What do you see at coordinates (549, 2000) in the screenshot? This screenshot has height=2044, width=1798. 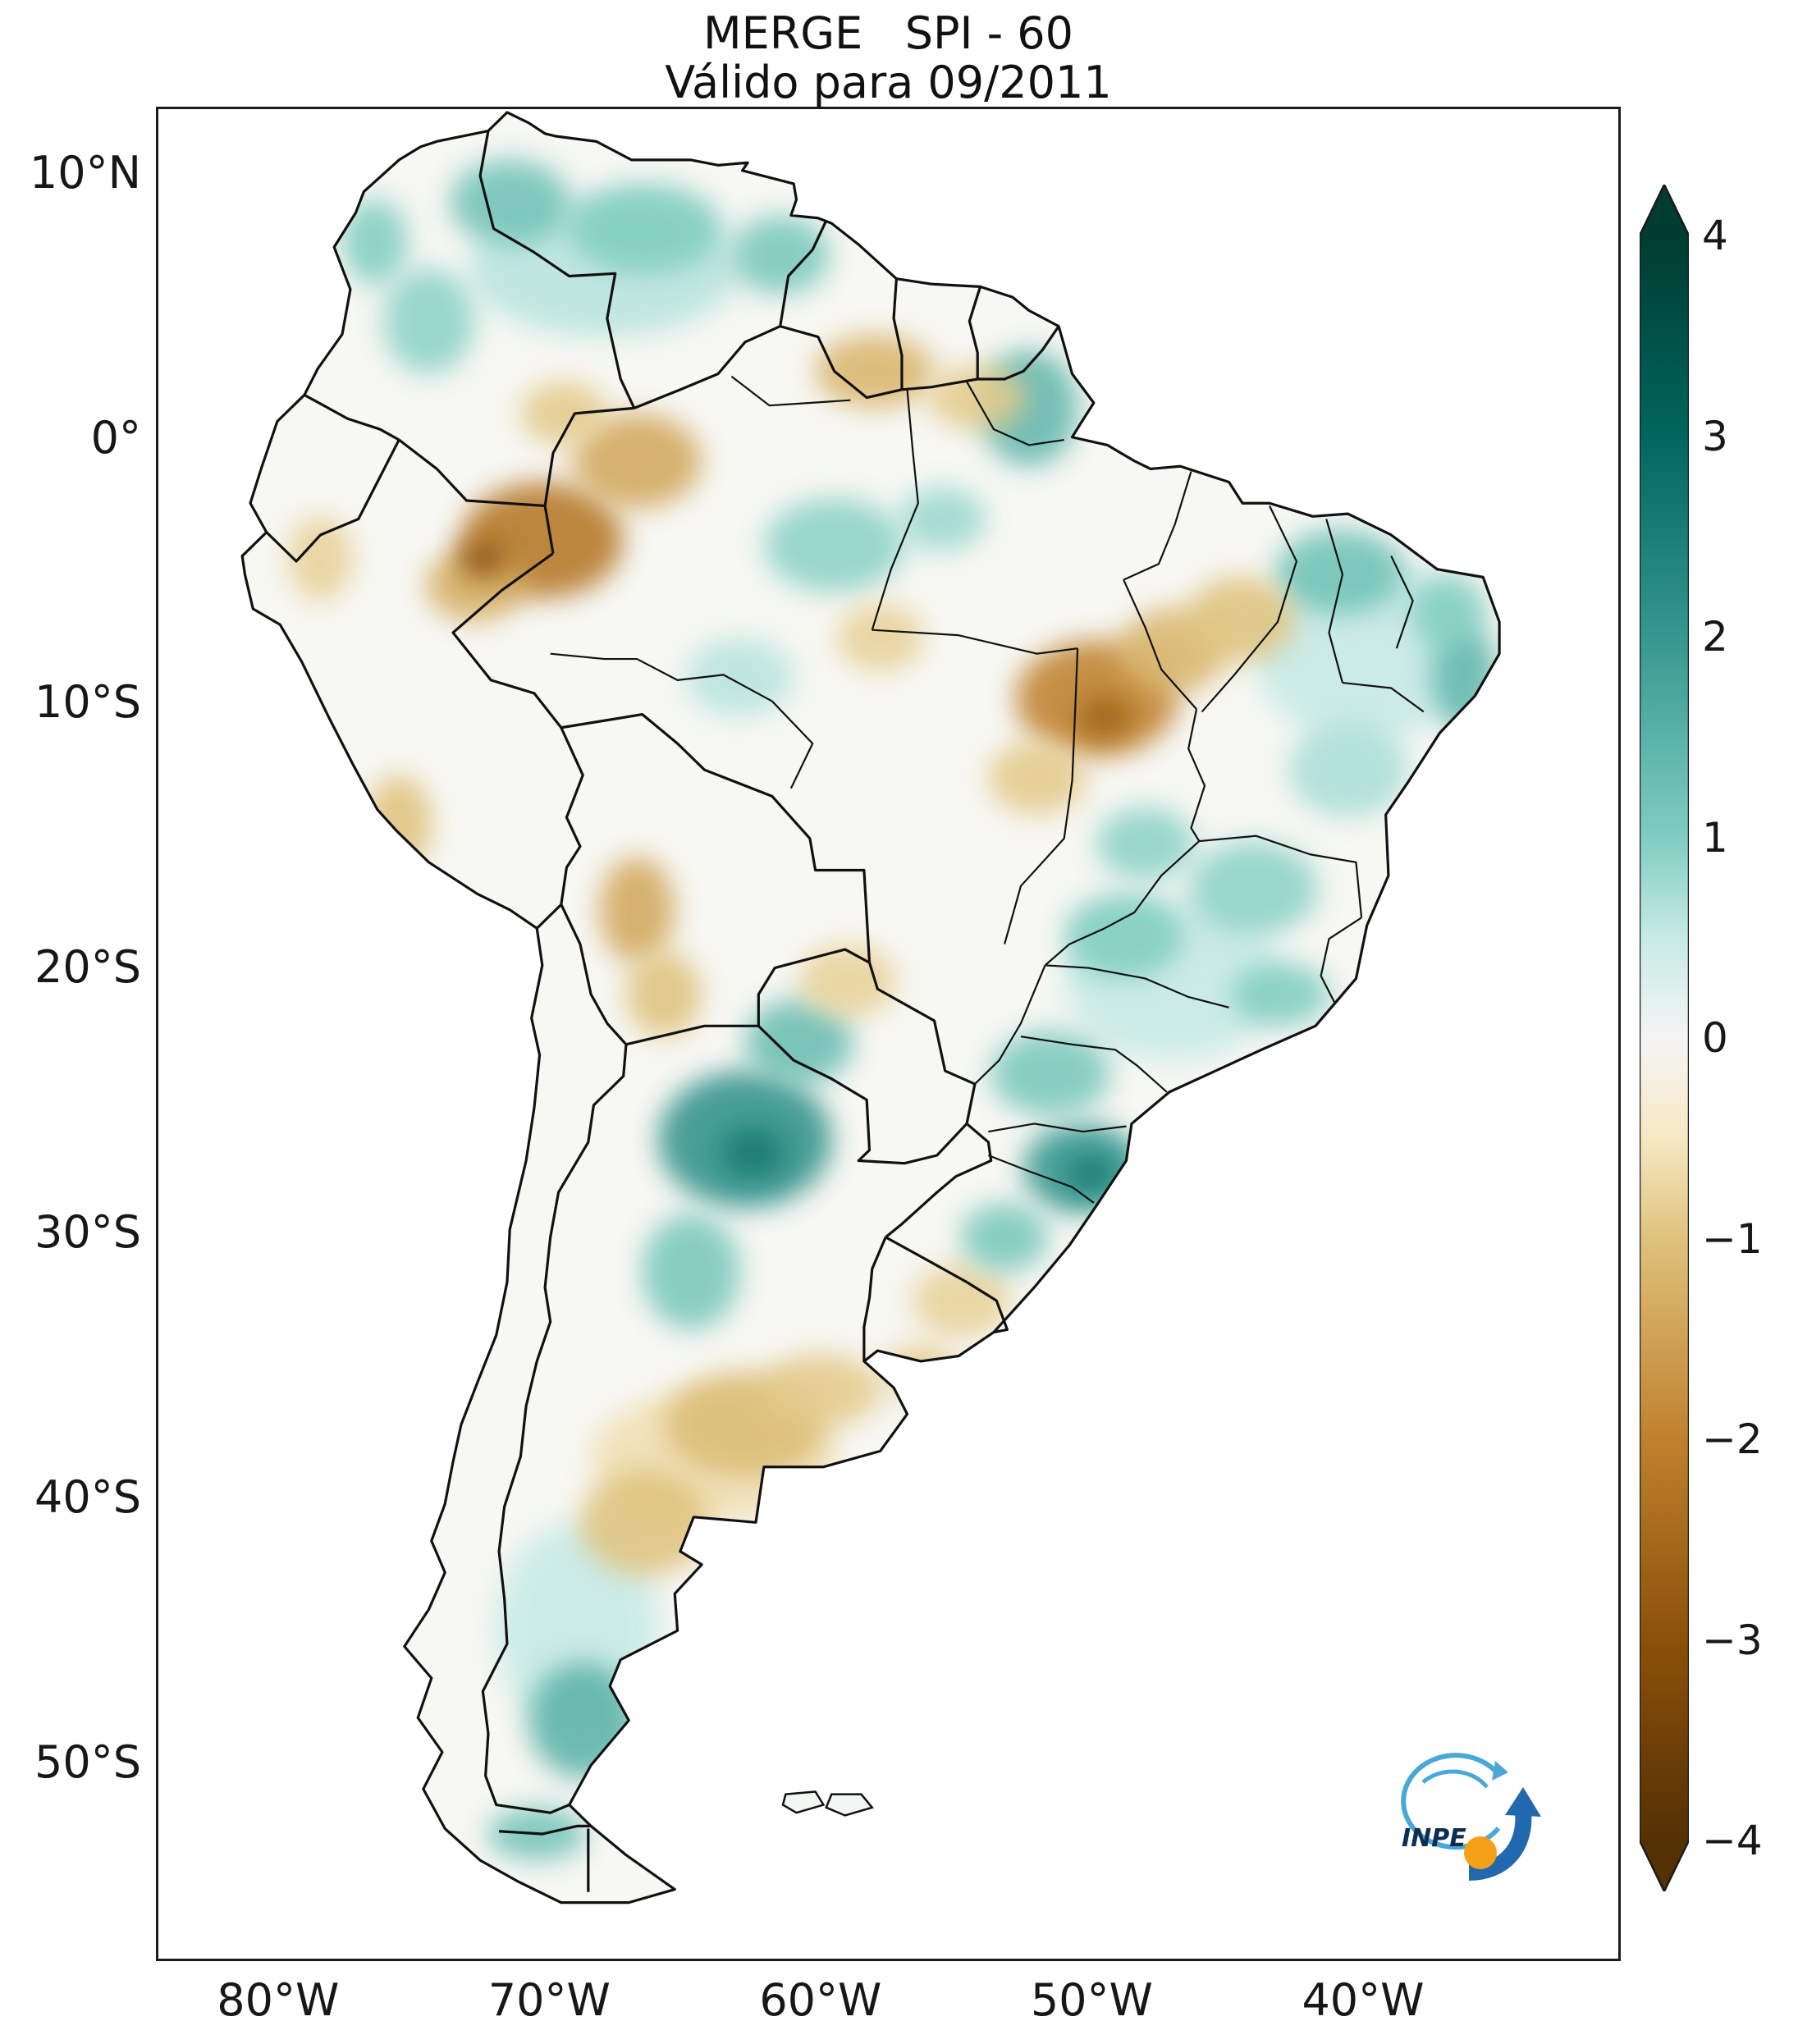 I see `x-tick-label: 70°W` at bounding box center [549, 2000].